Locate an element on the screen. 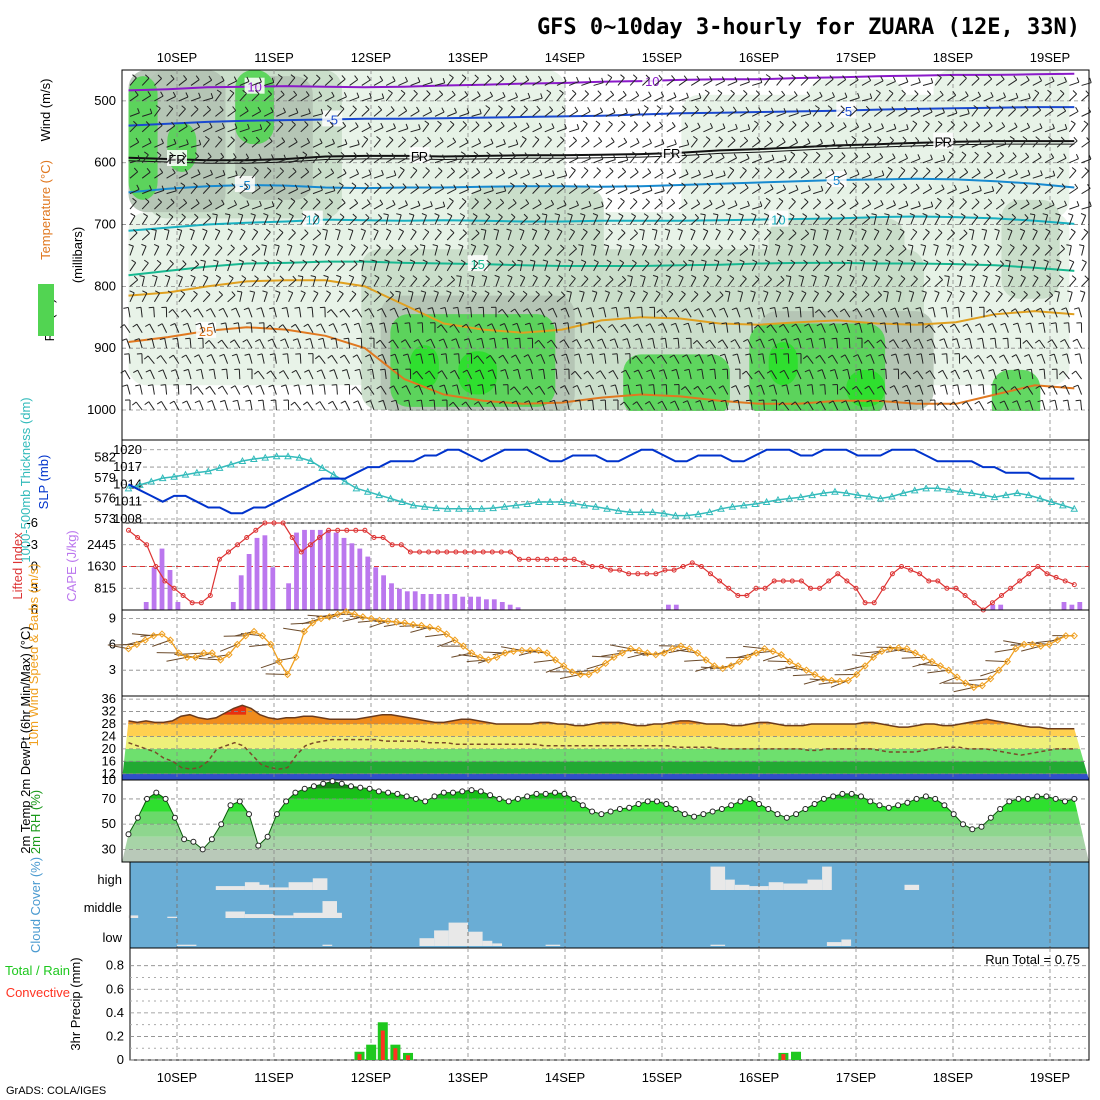 Image resolution: width=1100 pixels, height=1100 pixels. rh-marker is located at coordinates (137, 817).